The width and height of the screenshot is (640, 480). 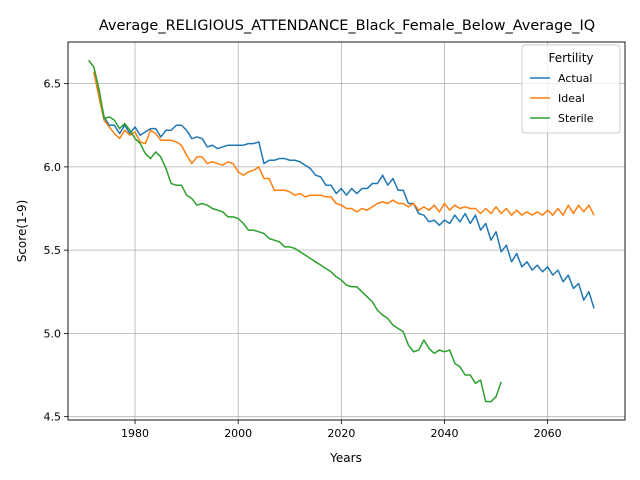 What do you see at coordinates (53, 417) in the screenshot?
I see `y-tick-label: 4.5` at bounding box center [53, 417].